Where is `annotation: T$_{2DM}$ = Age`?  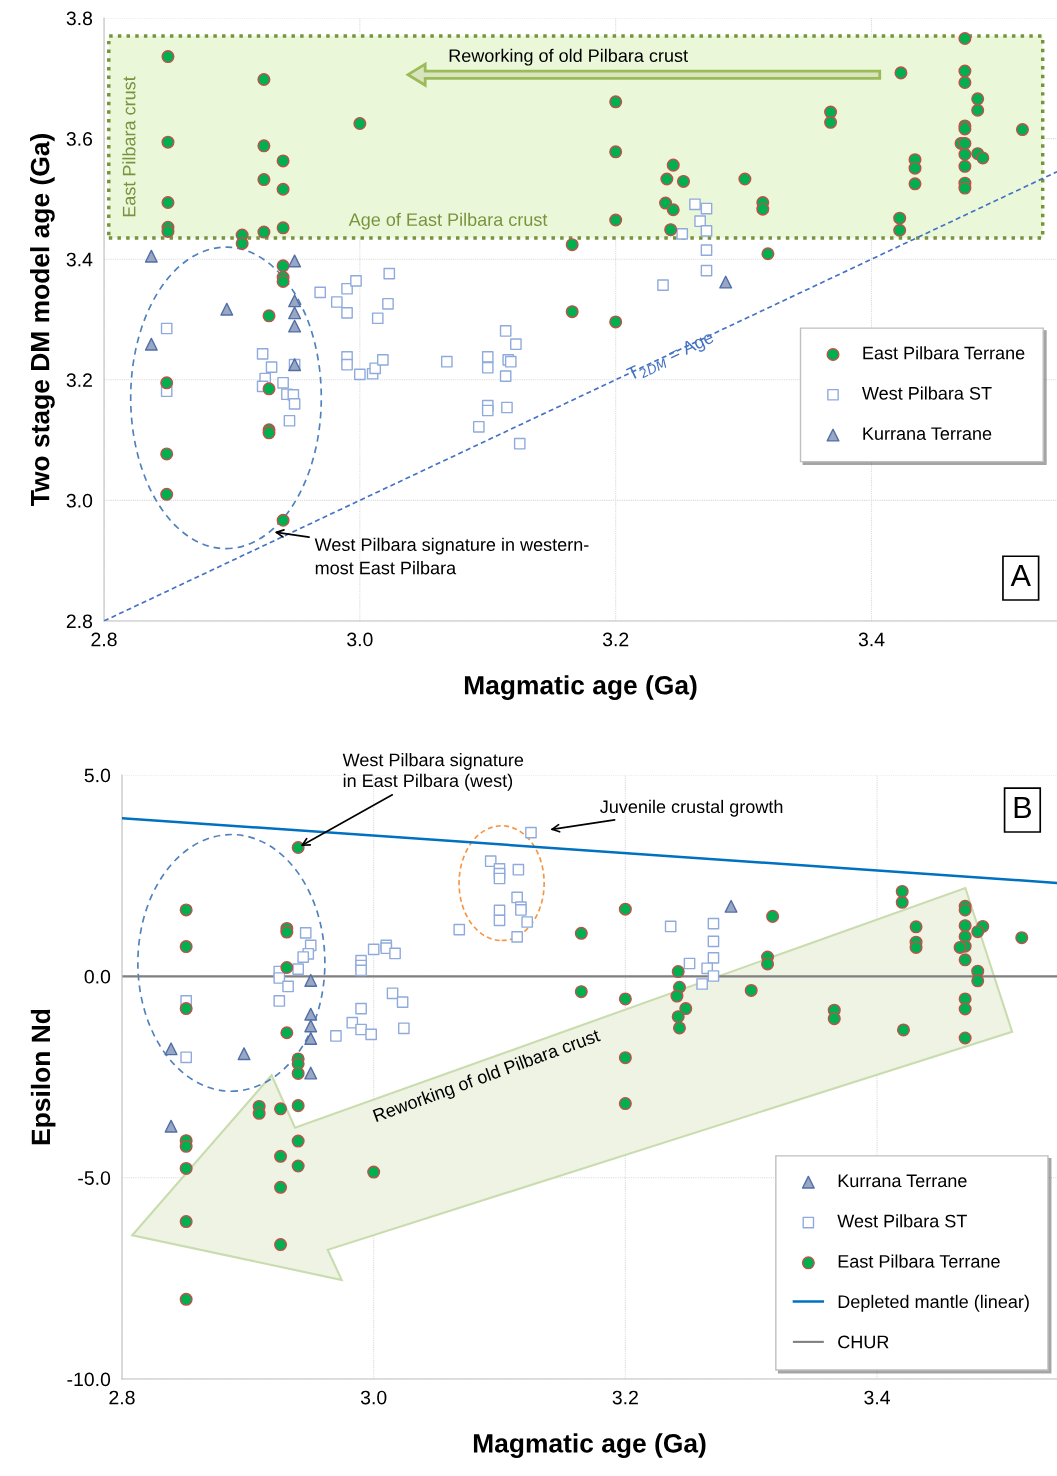 annotation: T$_{2DM}$ = Age is located at coordinates (670, 357).